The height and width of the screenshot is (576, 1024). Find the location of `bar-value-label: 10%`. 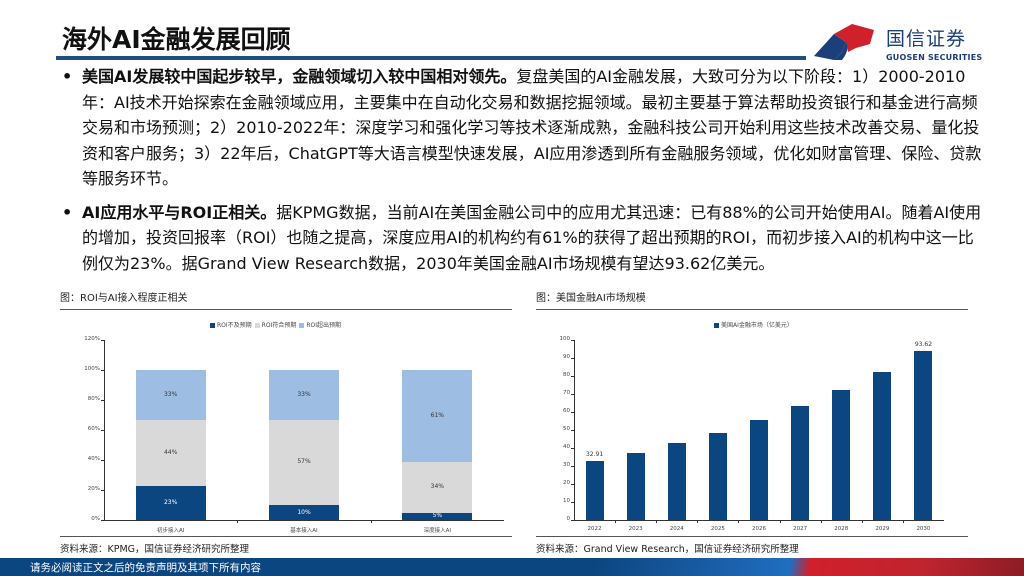

bar-value-label: 10% is located at coordinates (304, 512).